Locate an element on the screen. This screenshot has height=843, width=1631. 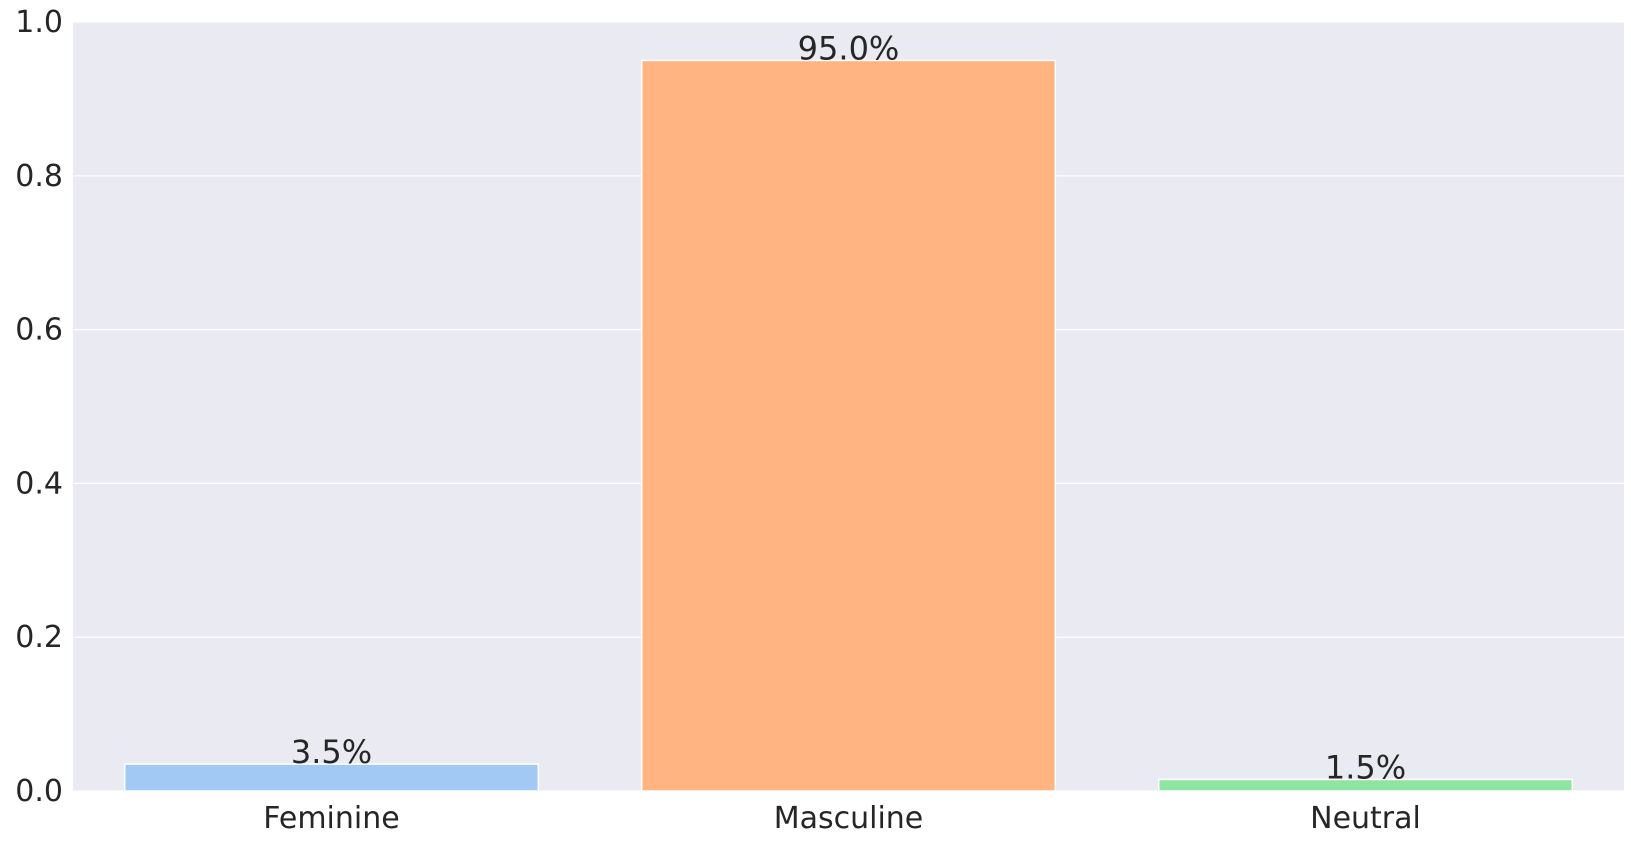
y-tick-label: 0.8 is located at coordinates (39, 176).